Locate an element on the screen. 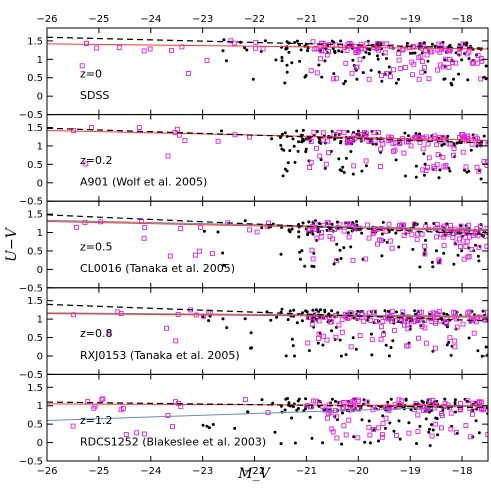 The width and height of the screenshot is (491, 491). y-tick-label: 0.5 is located at coordinates (35, 338).